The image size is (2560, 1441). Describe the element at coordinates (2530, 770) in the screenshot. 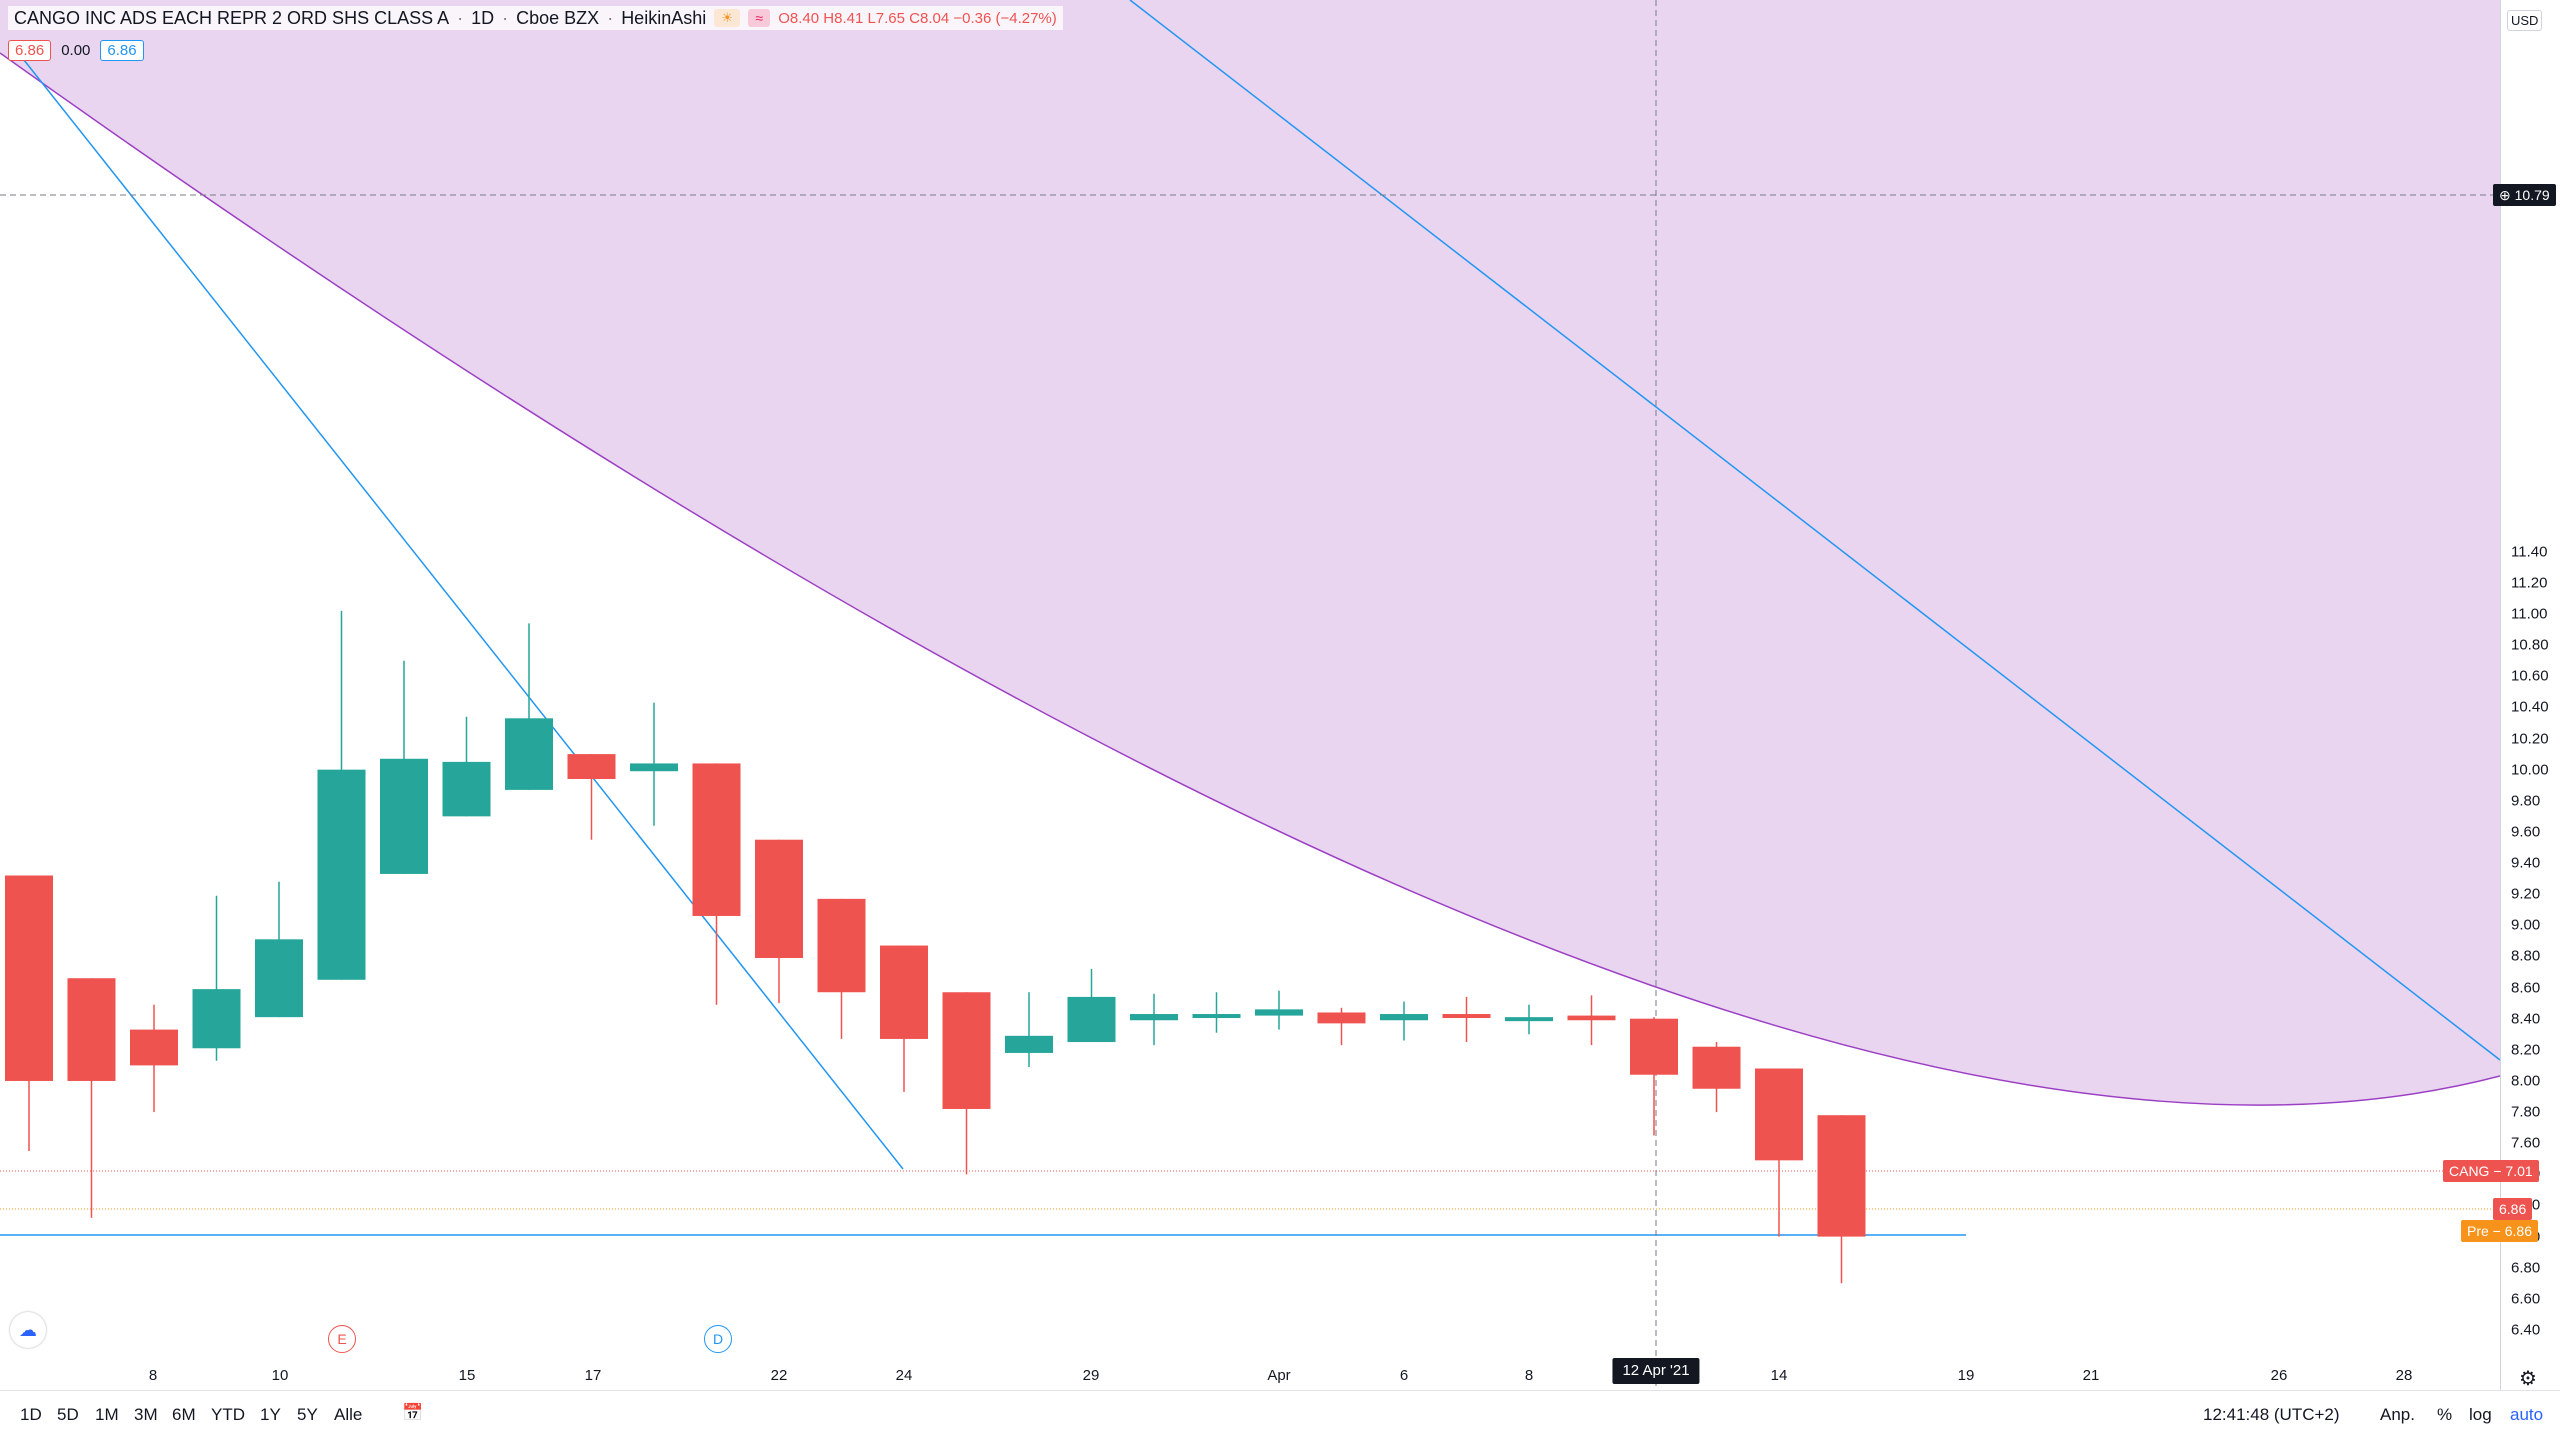

I see `y-tick-label: 10.00` at that location.